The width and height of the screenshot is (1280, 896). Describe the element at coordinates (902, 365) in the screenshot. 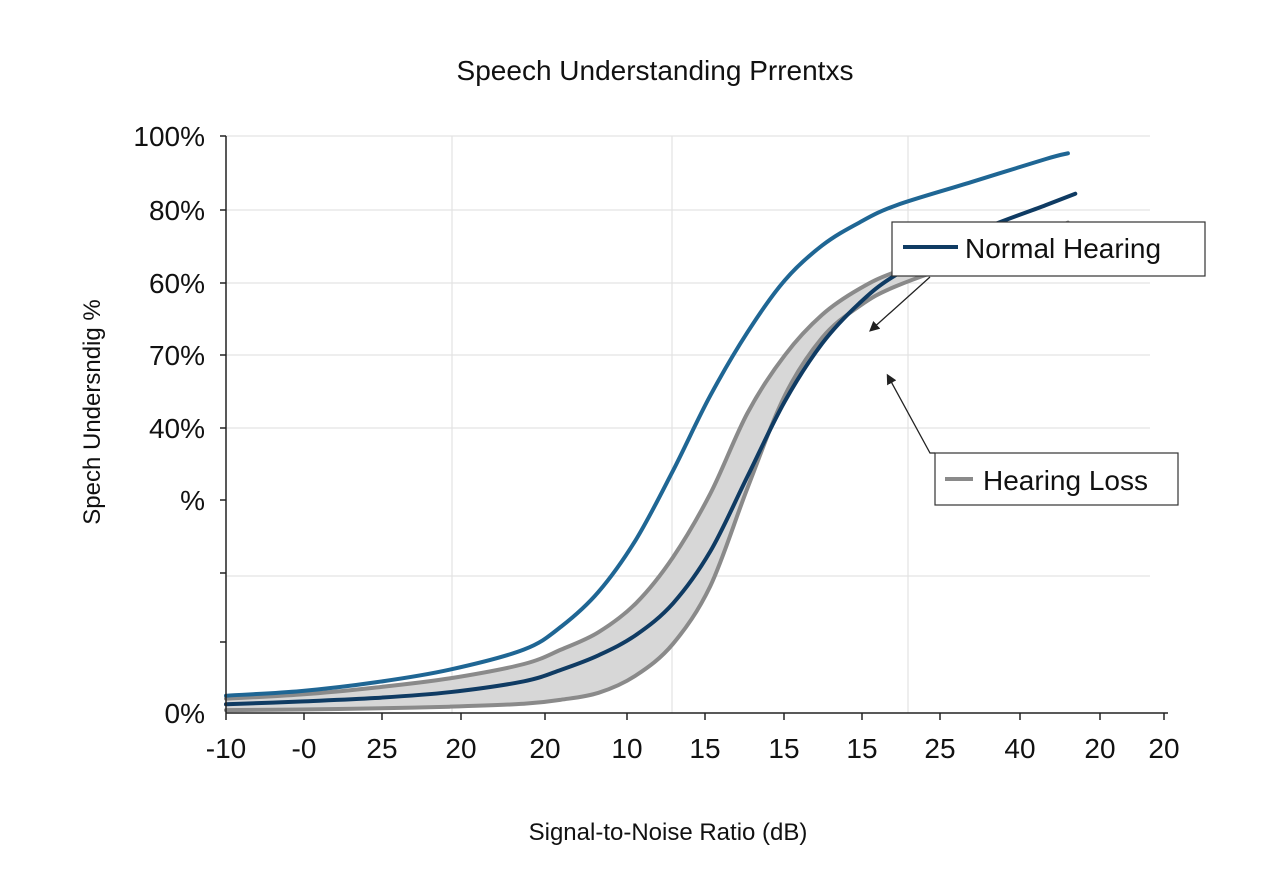

I see `legend-pointers` at that location.